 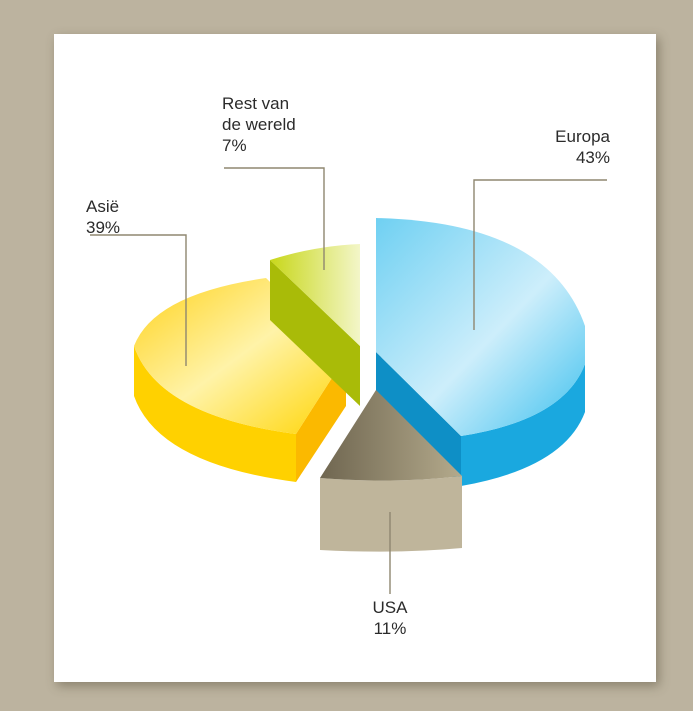 I want to click on slice-europa, so click(x=480, y=352).